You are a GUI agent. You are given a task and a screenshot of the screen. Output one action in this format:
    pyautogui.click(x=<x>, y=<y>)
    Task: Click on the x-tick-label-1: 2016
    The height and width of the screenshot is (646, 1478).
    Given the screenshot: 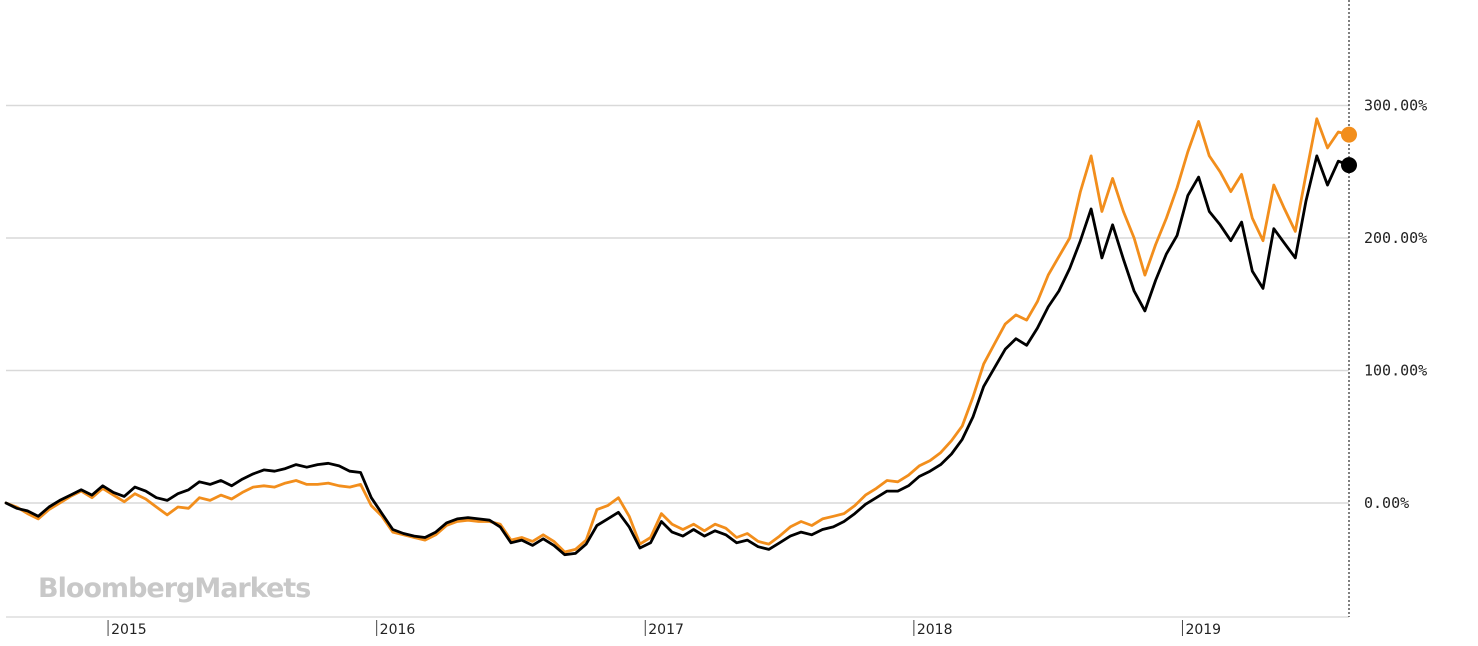 What is the action you would take?
    pyautogui.click(x=398, y=630)
    